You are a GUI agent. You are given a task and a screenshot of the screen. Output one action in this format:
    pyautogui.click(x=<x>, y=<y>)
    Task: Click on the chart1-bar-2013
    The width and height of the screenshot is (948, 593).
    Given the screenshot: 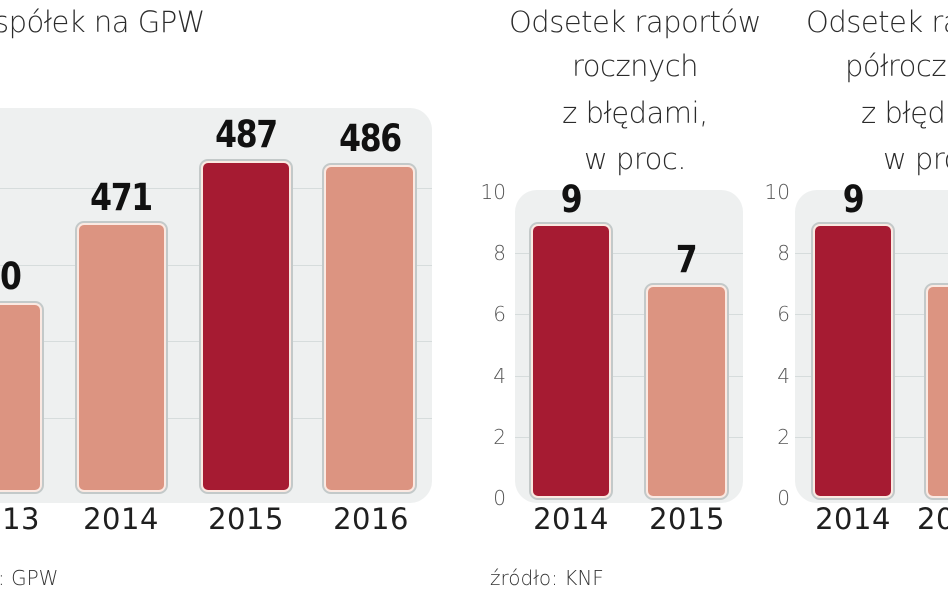 What is the action you would take?
    pyautogui.click(x=20, y=397)
    